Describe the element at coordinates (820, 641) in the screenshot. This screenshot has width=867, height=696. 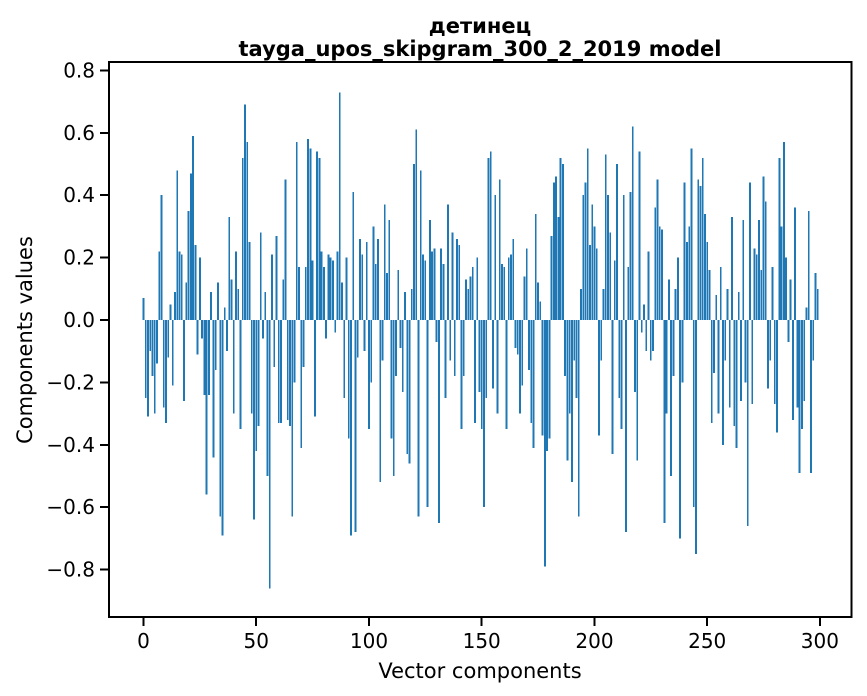
I see `x-tick-label: 300` at that location.